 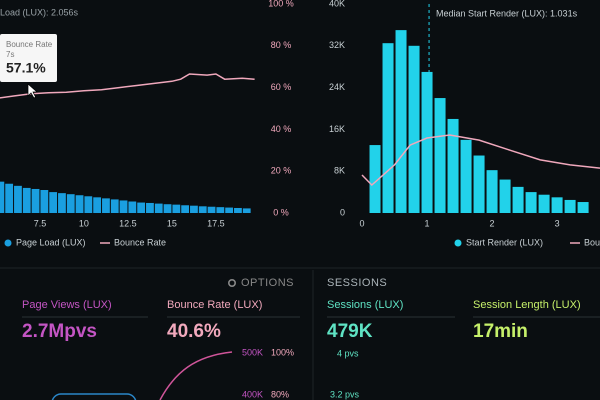 I want to click on y2-tick-label: 20 %, so click(x=281, y=171).